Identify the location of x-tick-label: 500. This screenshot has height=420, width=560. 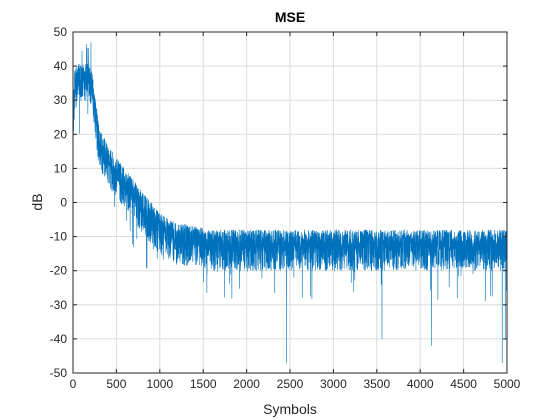
(116, 384).